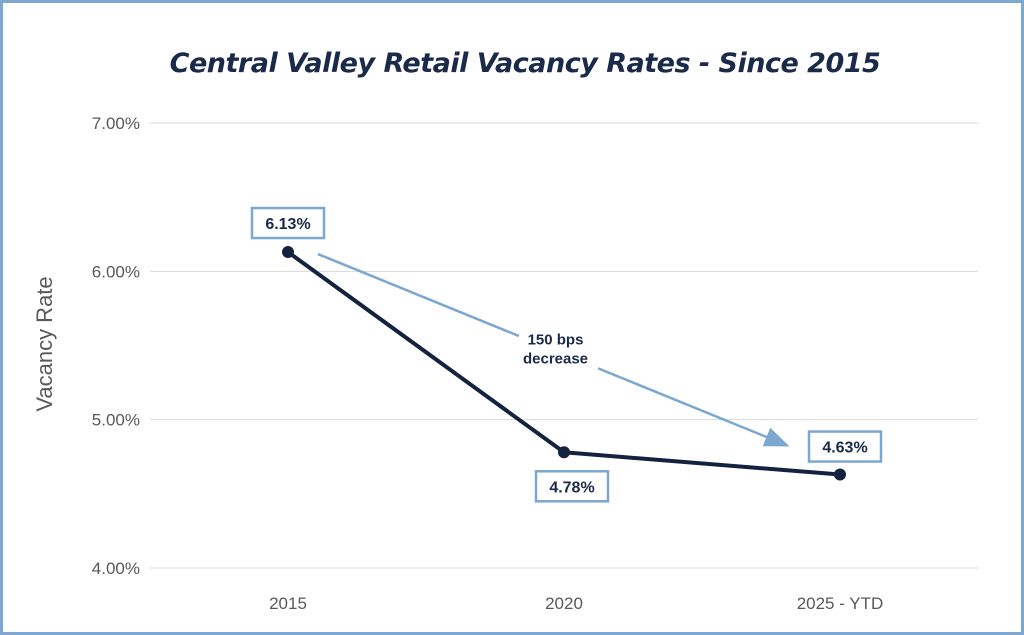  I want to click on data-label: 4.78%, so click(571, 487).